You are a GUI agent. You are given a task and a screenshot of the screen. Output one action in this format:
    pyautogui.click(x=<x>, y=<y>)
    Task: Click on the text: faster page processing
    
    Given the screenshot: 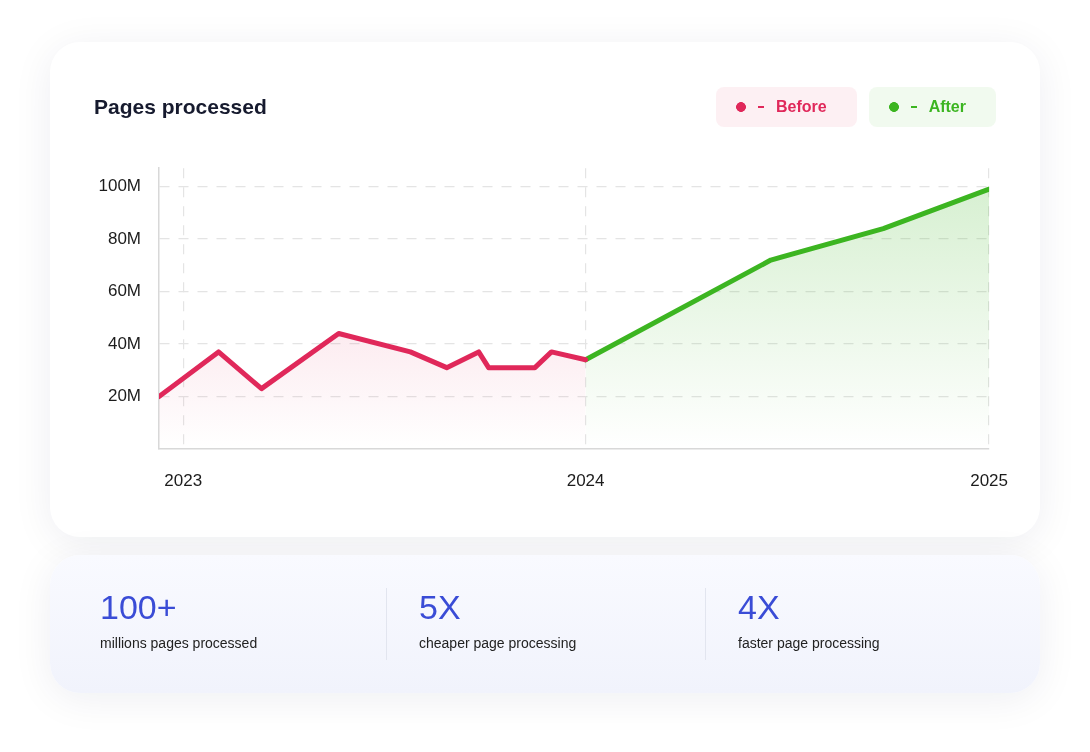 What is the action you would take?
    pyautogui.click(x=809, y=643)
    